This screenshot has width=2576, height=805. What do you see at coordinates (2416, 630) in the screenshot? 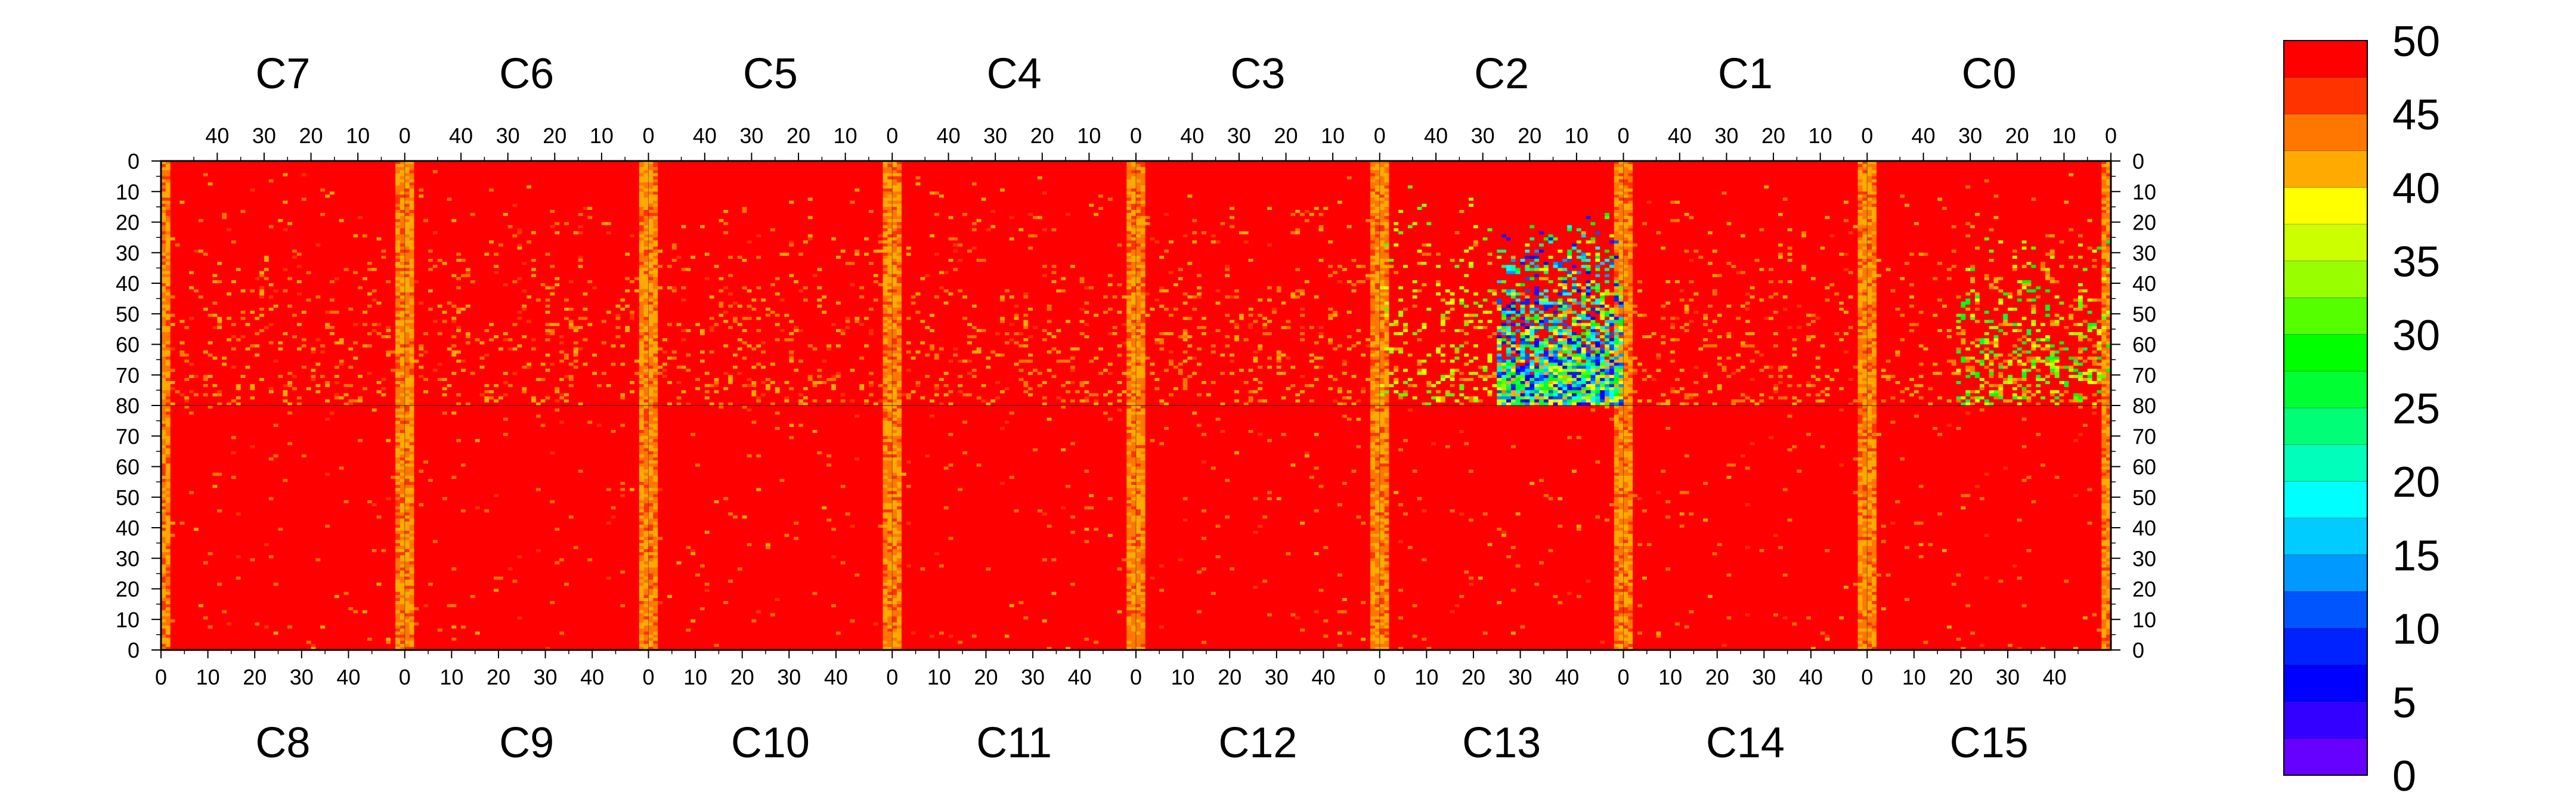
I see `colorbar-tick-label: 10` at bounding box center [2416, 630].